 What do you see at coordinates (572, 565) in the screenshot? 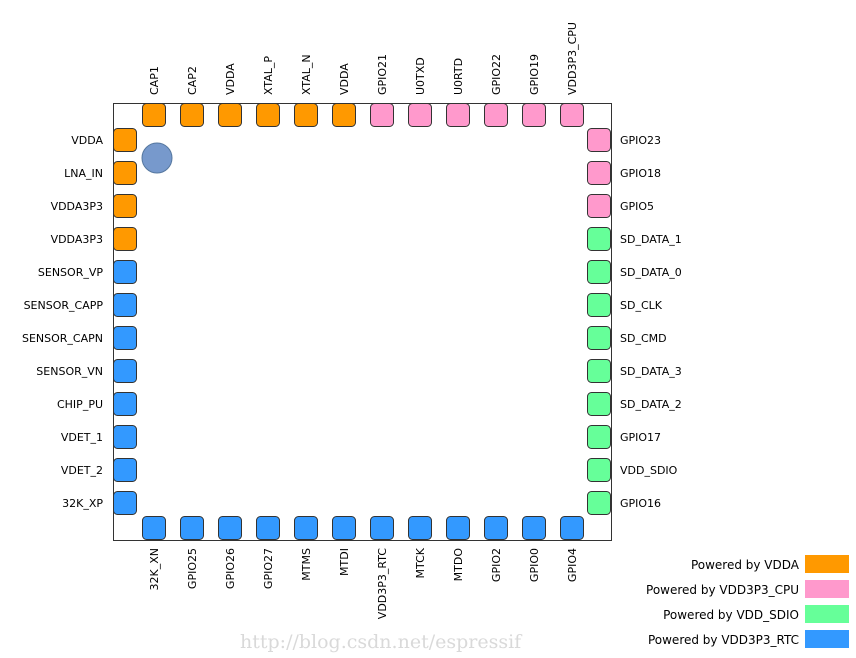
I see `pin-label: GPIO4` at bounding box center [572, 565].